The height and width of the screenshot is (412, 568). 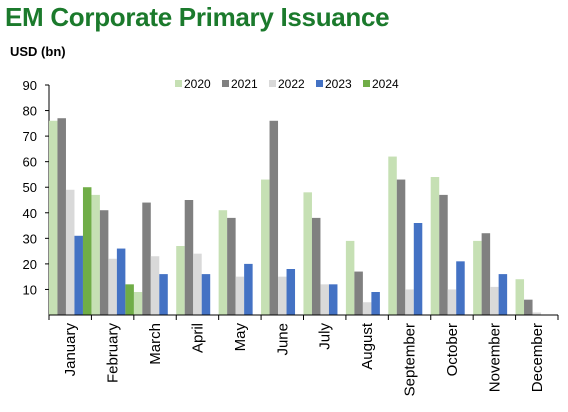 I want to click on bar-2021-may, so click(x=231, y=266).